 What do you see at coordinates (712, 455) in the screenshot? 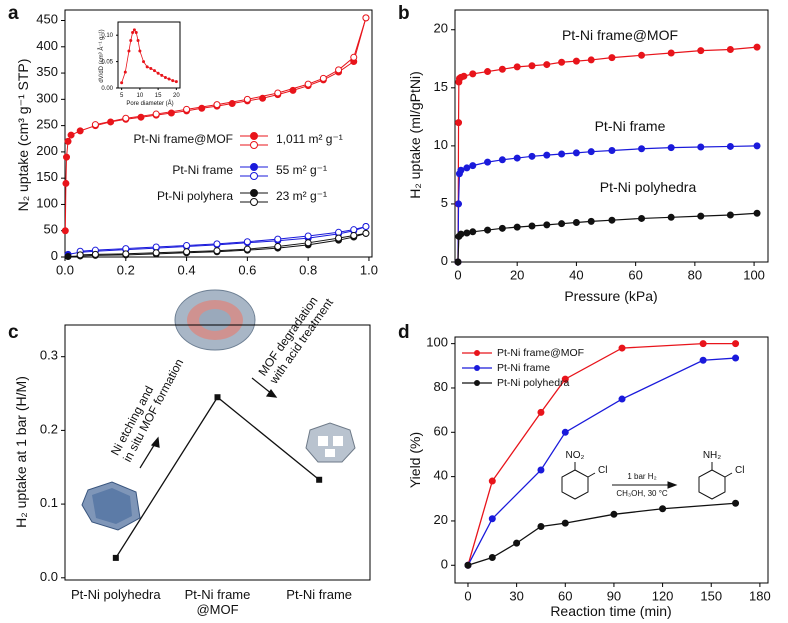
I see `scheme-text: NH₂` at bounding box center [712, 455].